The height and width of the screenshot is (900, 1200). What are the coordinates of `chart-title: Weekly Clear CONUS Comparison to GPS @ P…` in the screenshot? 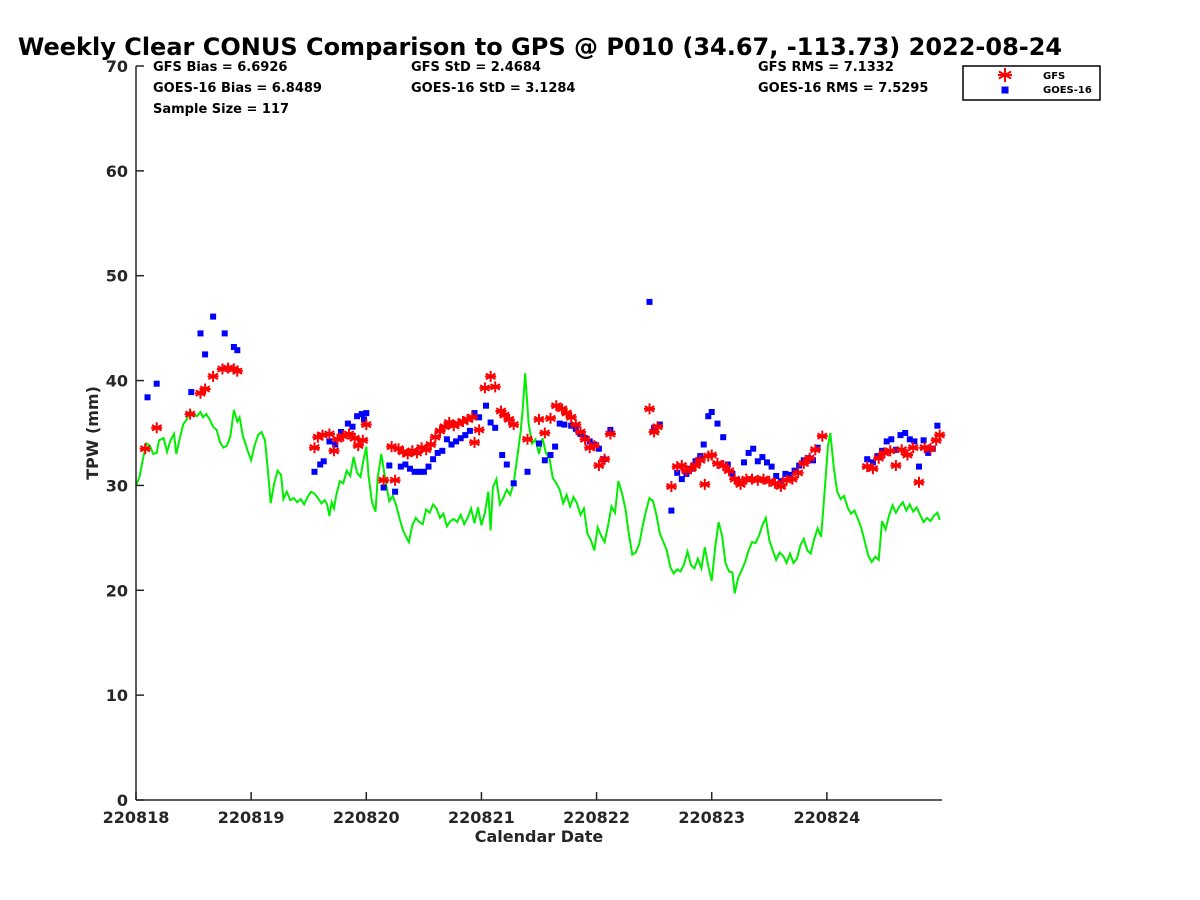 It's located at (540, 47).